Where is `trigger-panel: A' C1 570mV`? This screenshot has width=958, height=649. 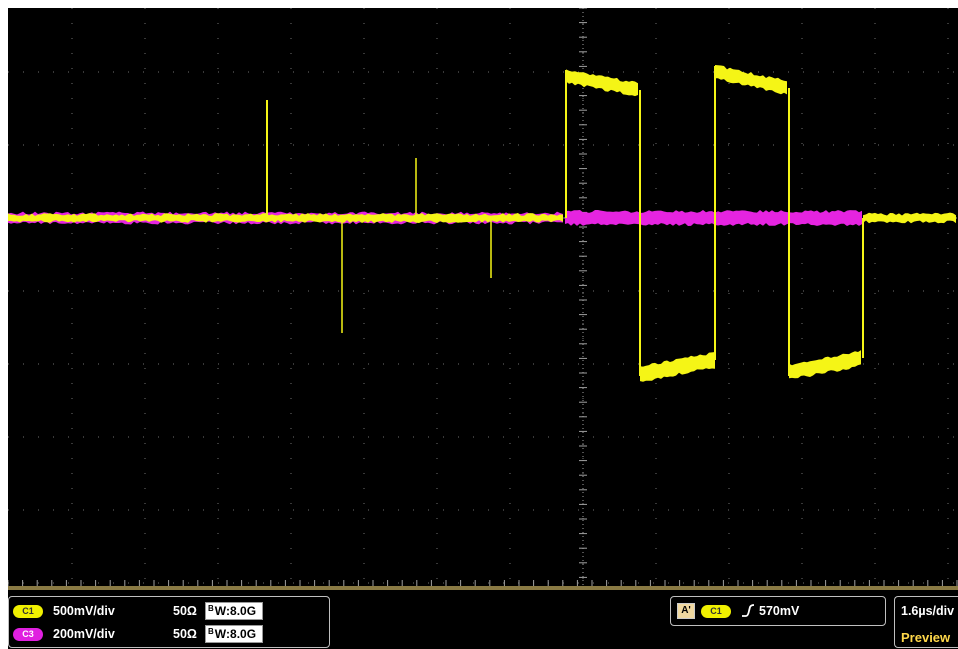 trigger-panel: A' C1 570mV is located at coordinates (778, 611).